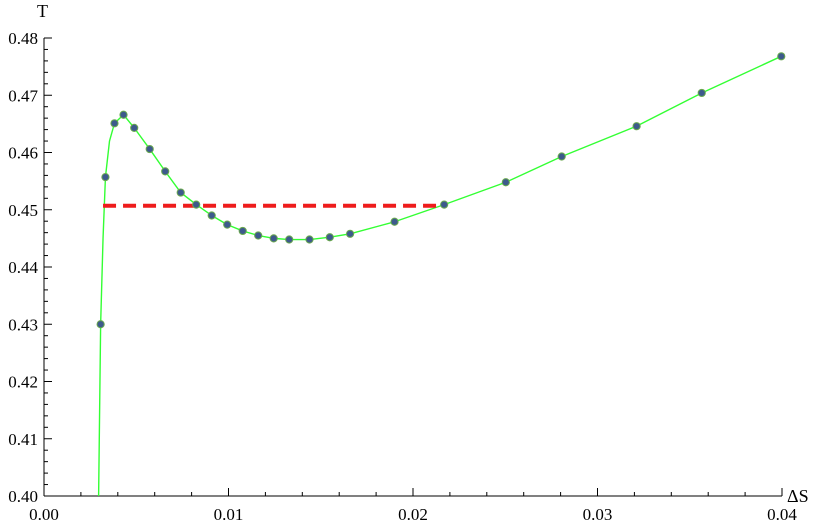 The height and width of the screenshot is (524, 830). Describe the element at coordinates (23, 210) in the screenshot. I see `y-tick-label: 0.45` at that location.